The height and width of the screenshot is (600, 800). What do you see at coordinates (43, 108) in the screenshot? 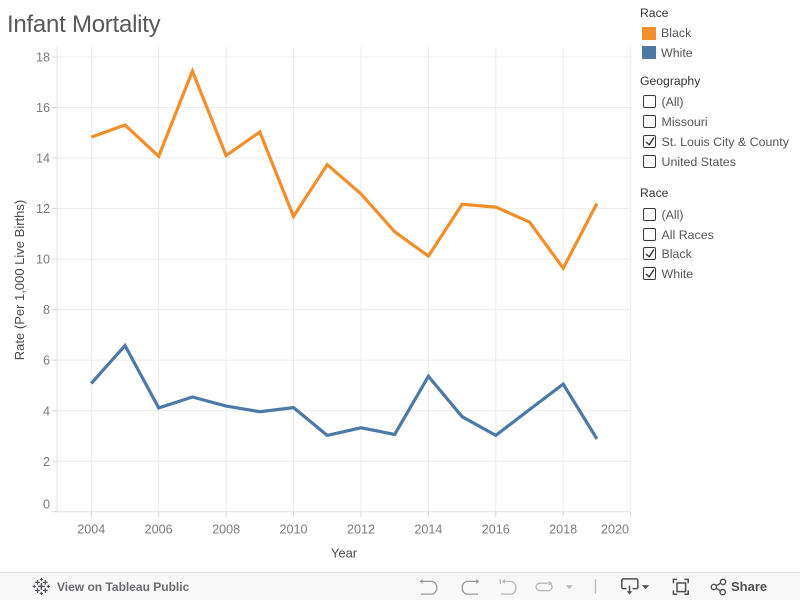
I see `svg-text: 16` at bounding box center [43, 108].